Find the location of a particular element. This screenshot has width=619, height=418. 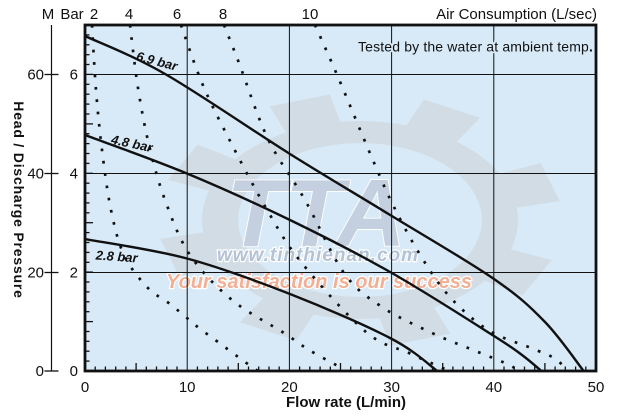

svg-text: 2.8 bar is located at coordinates (116, 256).